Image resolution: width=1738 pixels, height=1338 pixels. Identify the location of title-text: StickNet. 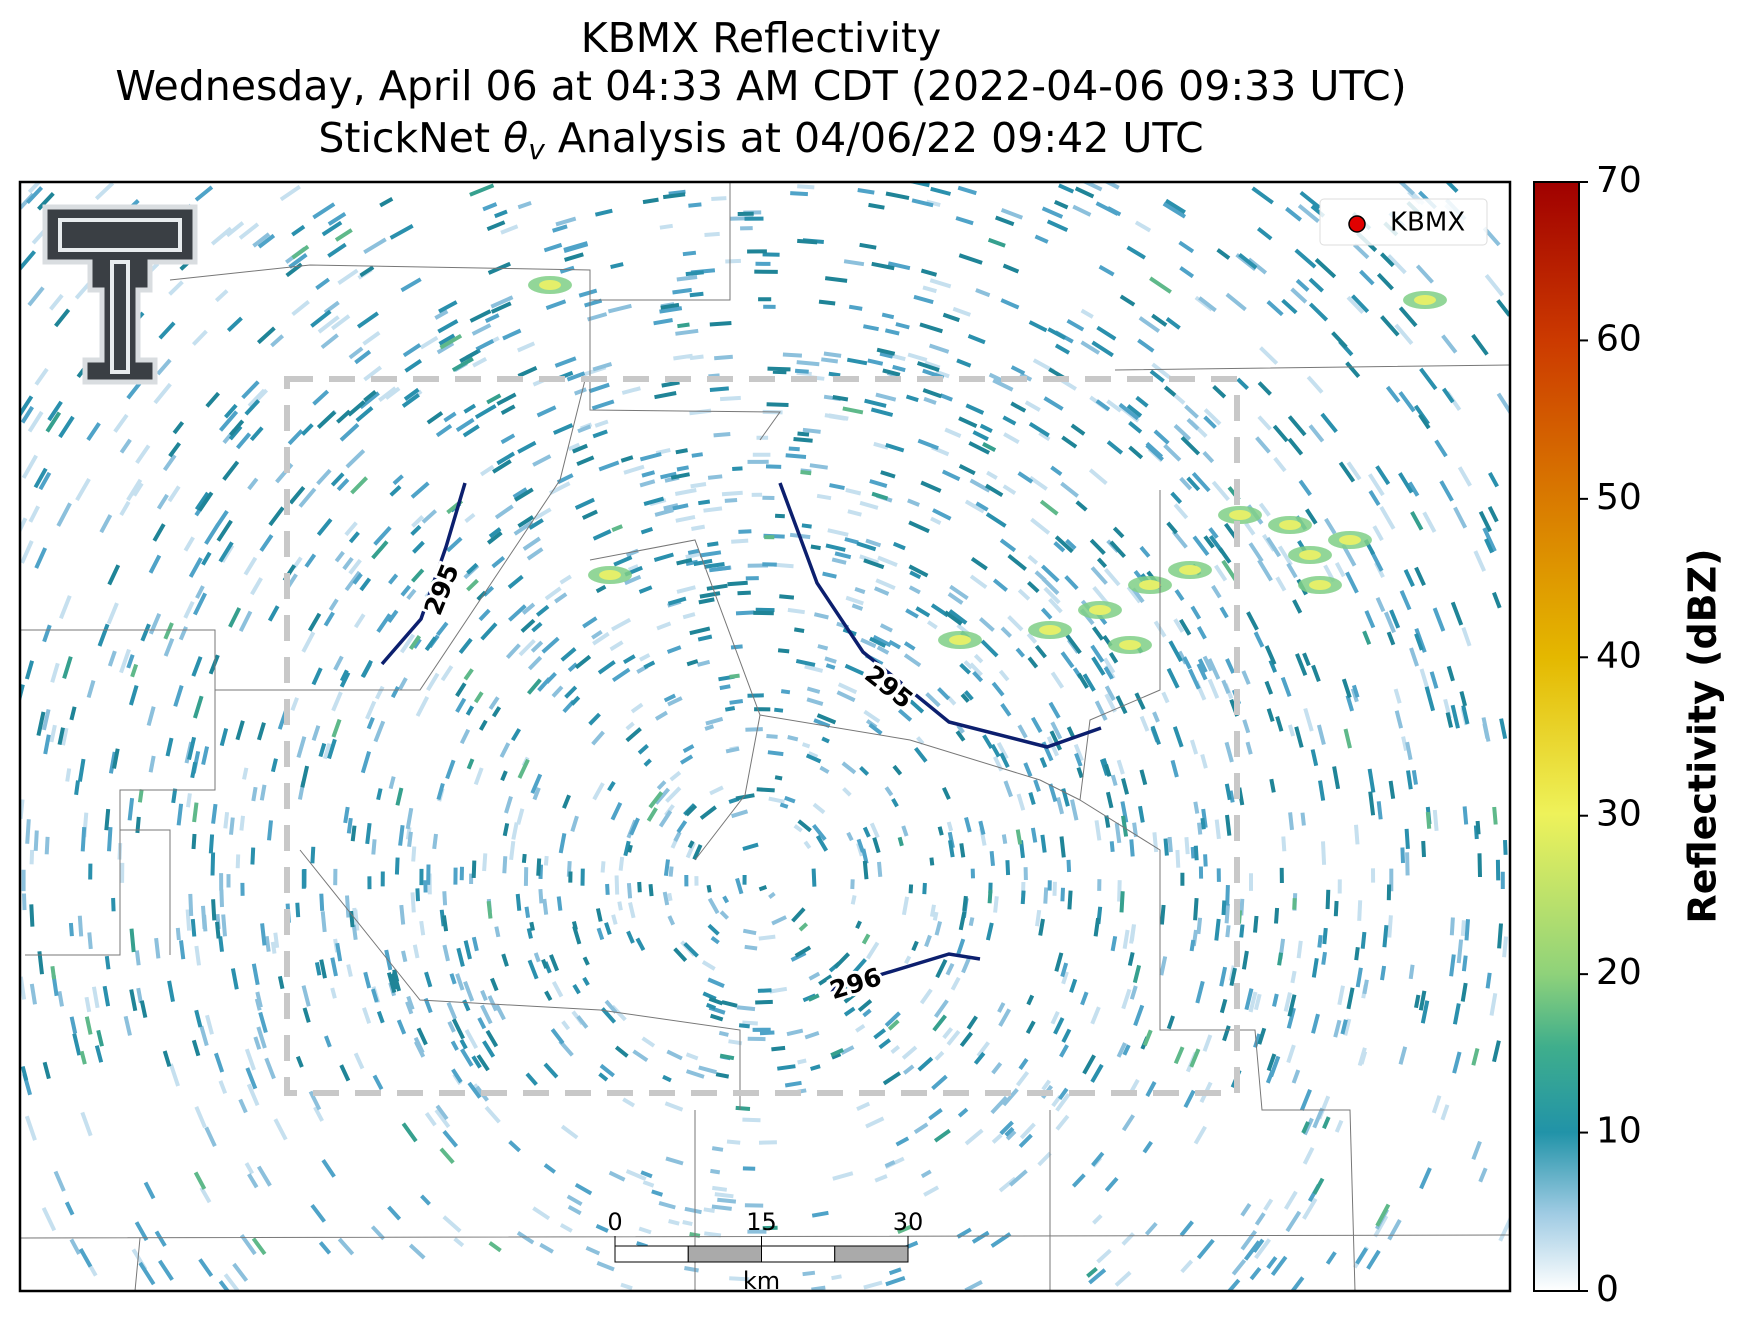
(410, 138).